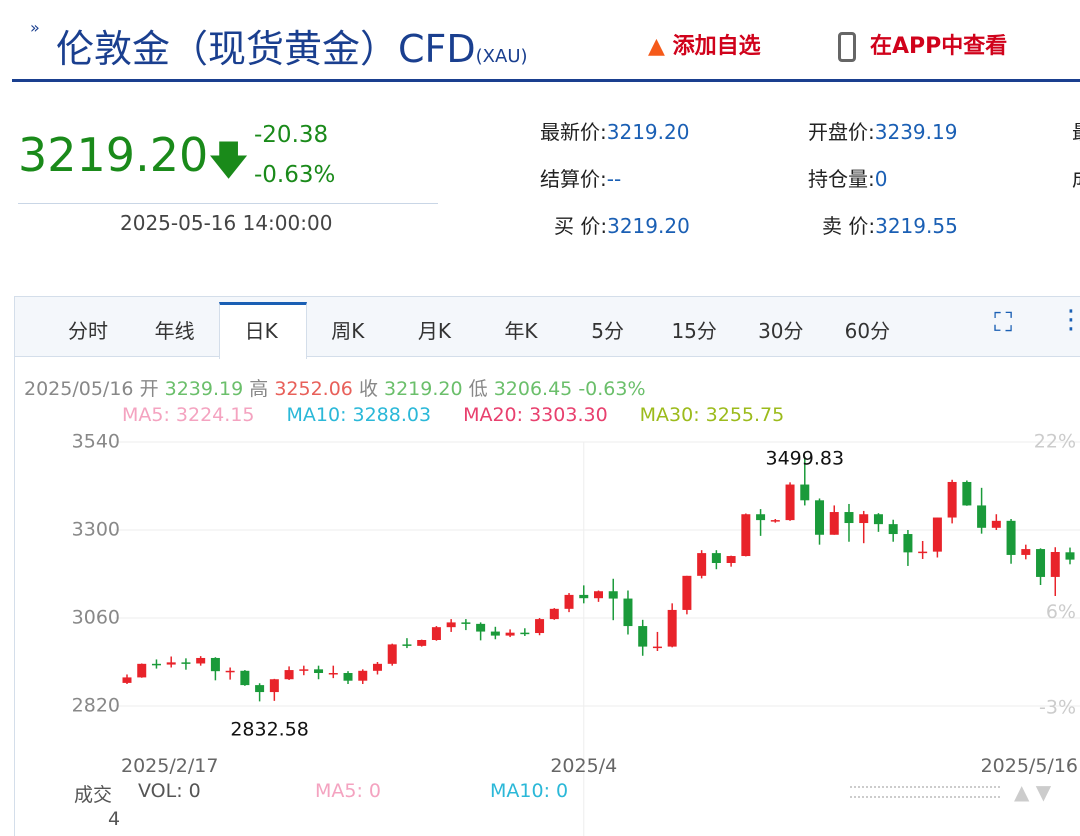  Describe the element at coordinates (96, 442) in the screenshot. I see `y-tick-label: 3540` at that location.